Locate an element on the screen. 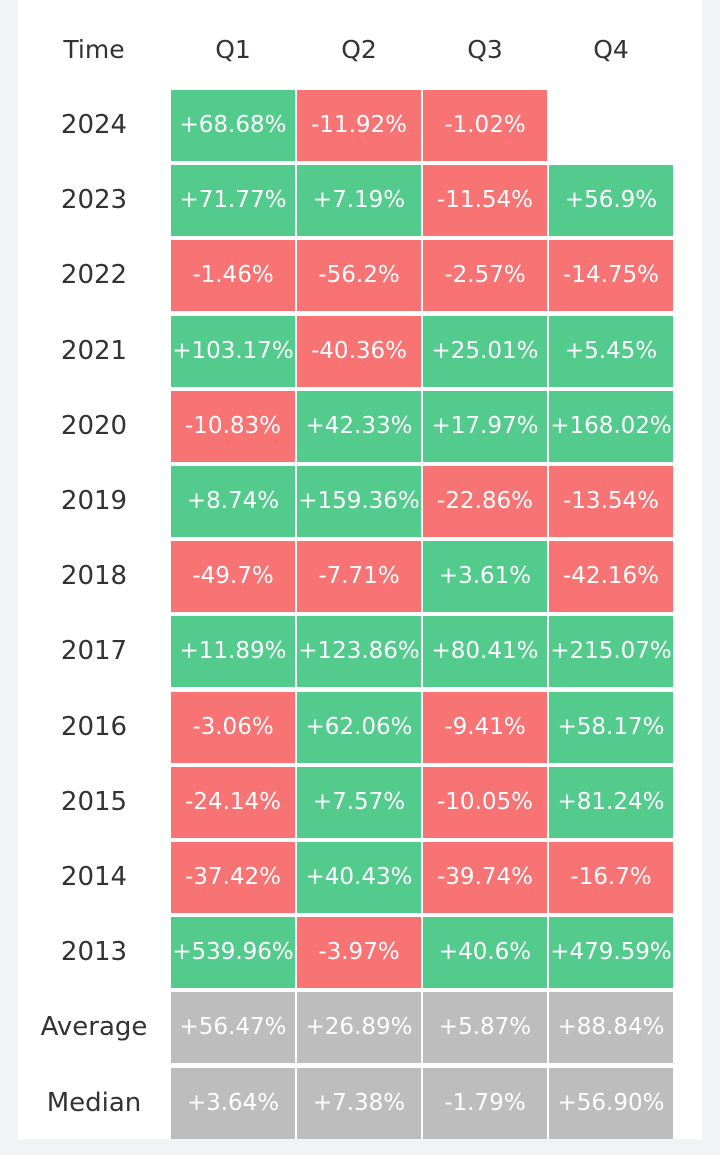  table-cell: +7.38% is located at coordinates (359, 1103).